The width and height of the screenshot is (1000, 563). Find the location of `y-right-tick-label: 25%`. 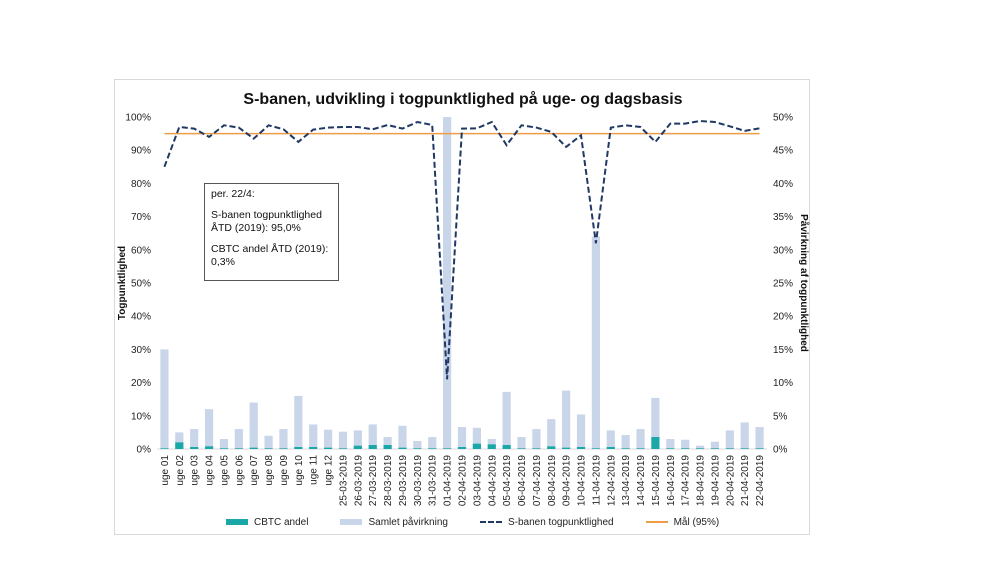

y-right-tick-label: 25% is located at coordinates (783, 284).